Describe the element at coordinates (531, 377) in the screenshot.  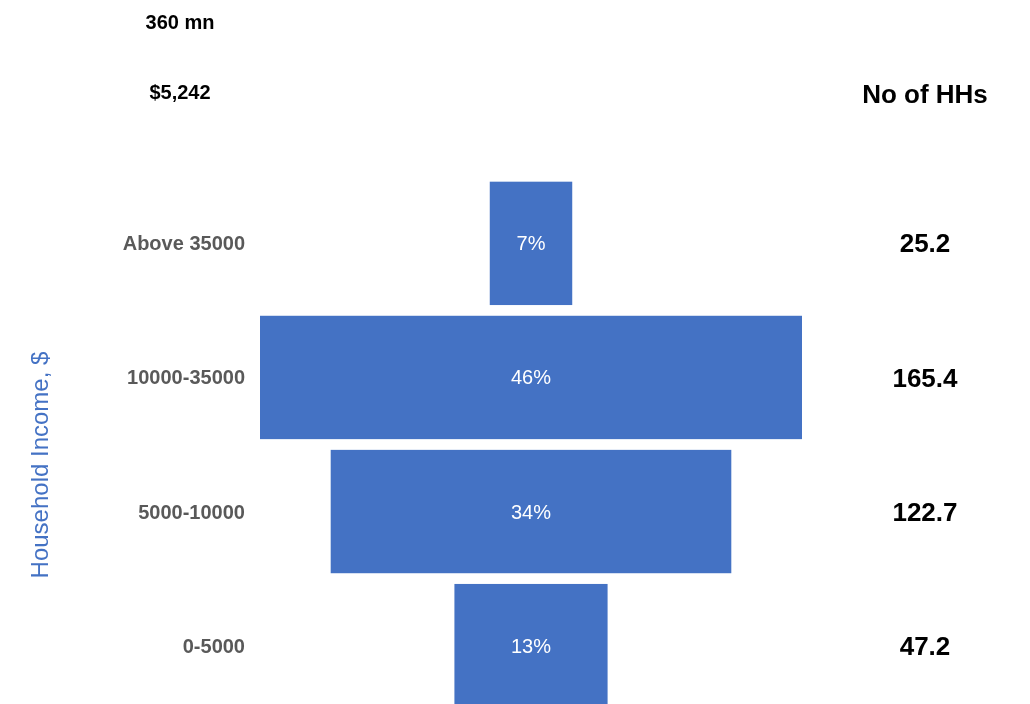
I see `data-label: 46%` at that location.